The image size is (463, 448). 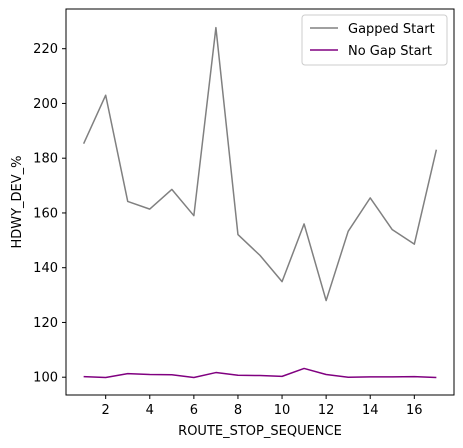 I want to click on y-axis-ticks: 100 120 140 160 180 200 220, so click(x=49, y=214).